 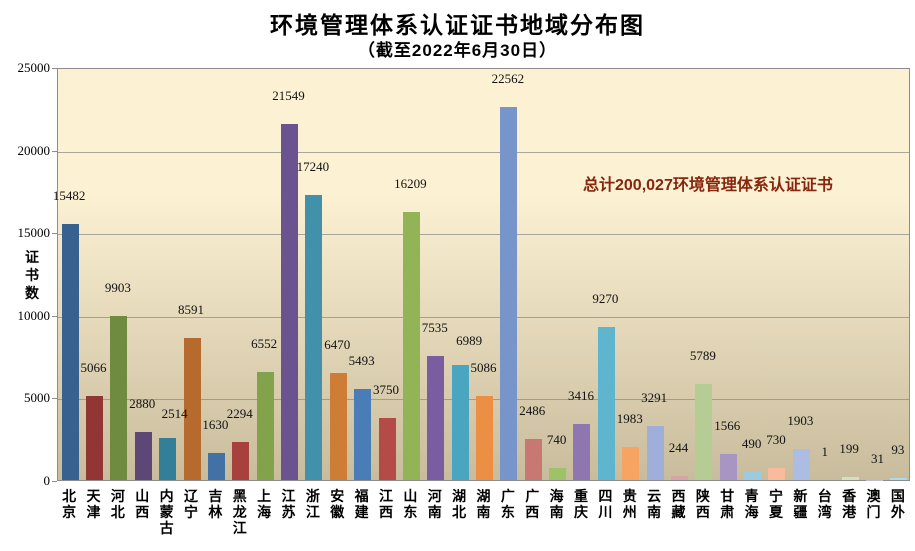 I want to click on bar-江苏, so click(x=290, y=302).